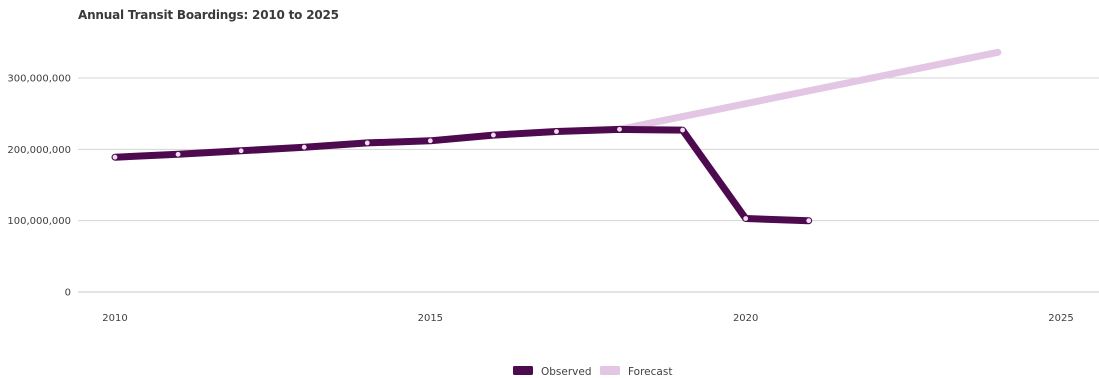  What do you see at coordinates (587, 318) in the screenshot?
I see `x-axis-tick-labels: 2010 2015 2020 2025` at bounding box center [587, 318].